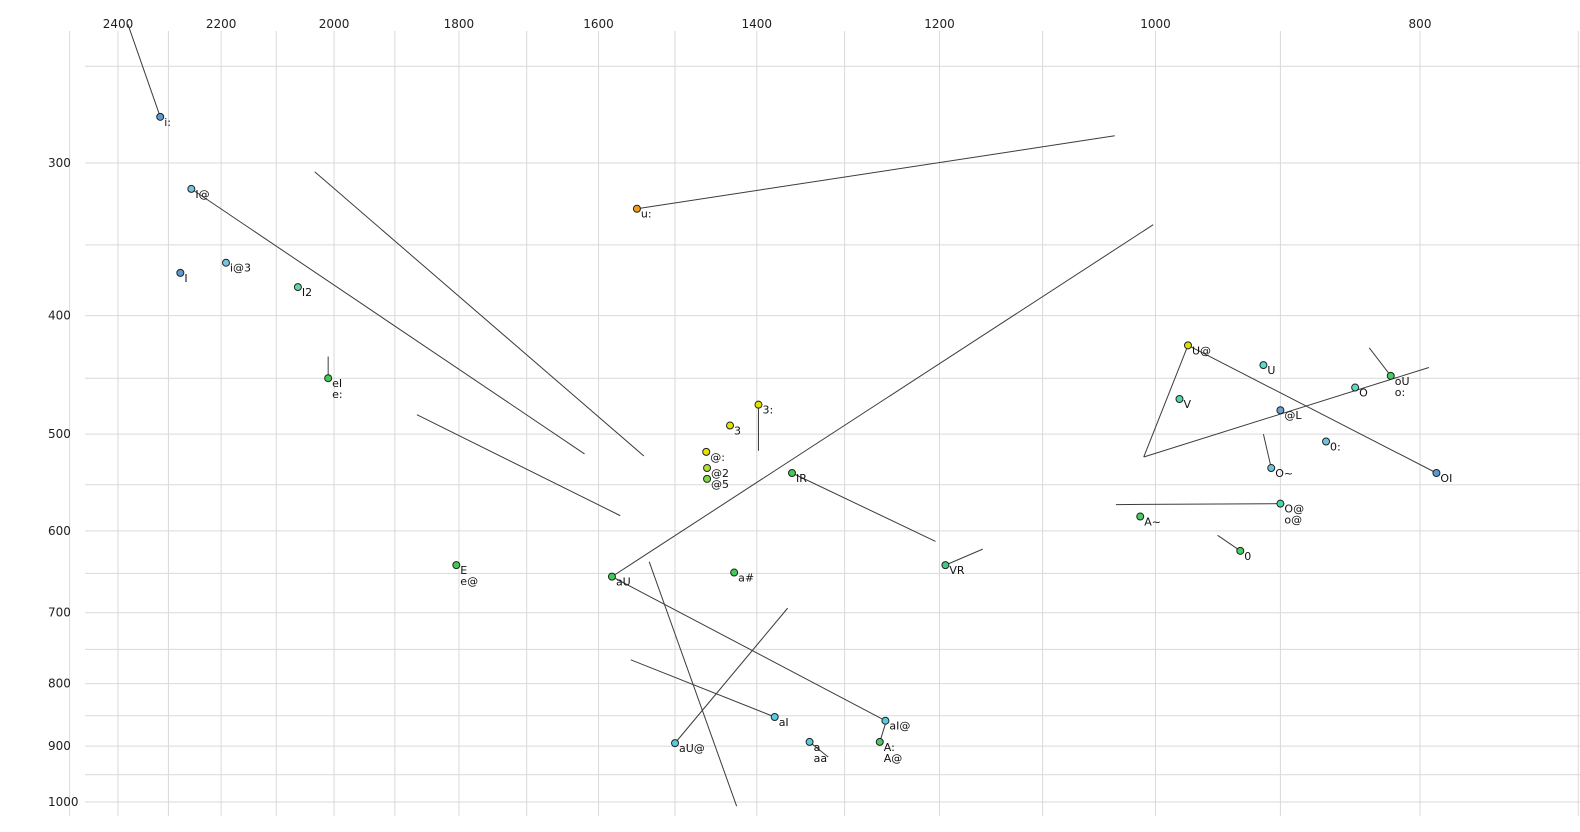 Image resolution: width=1580 pixels, height=832 pixels. I want to click on vowel-label: A~, so click(1152, 522).